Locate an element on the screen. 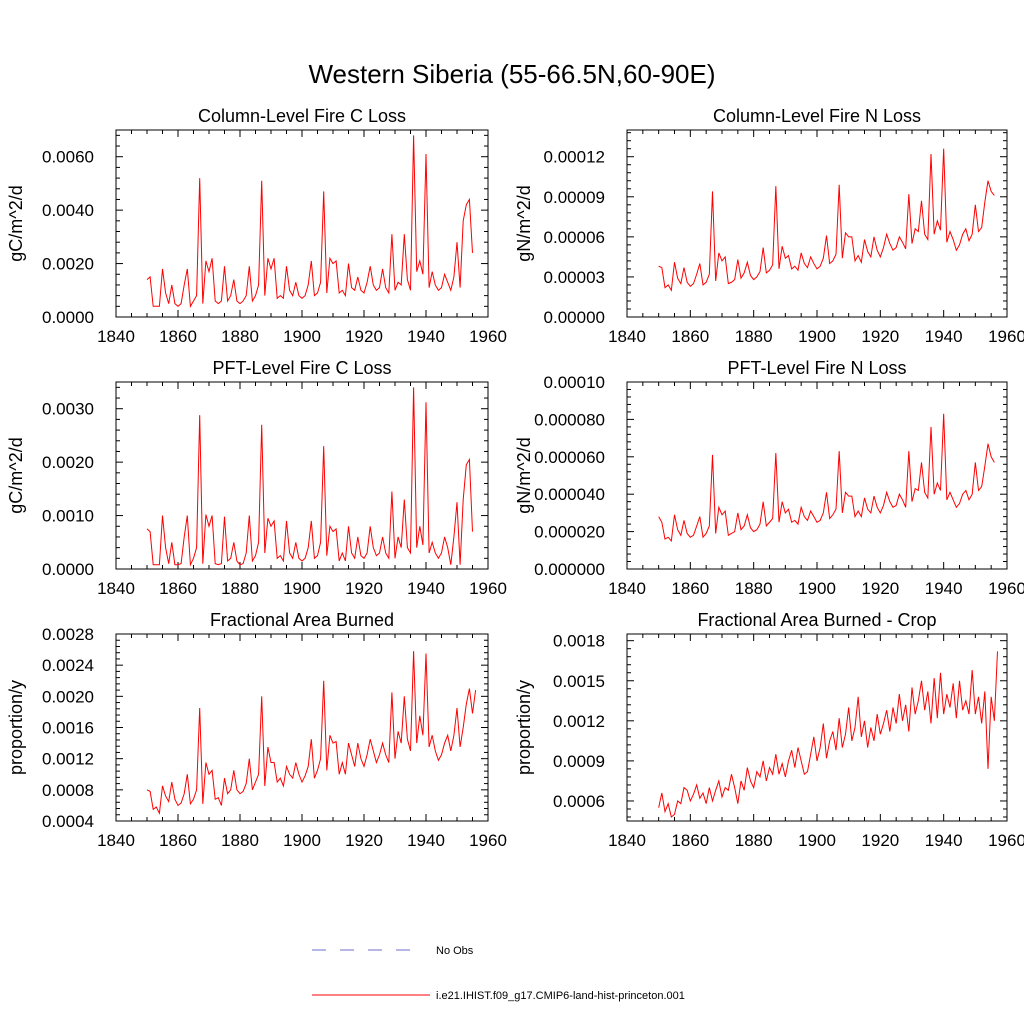  pft-fire-c-xtick-label: 1860 is located at coordinates (178, 588).